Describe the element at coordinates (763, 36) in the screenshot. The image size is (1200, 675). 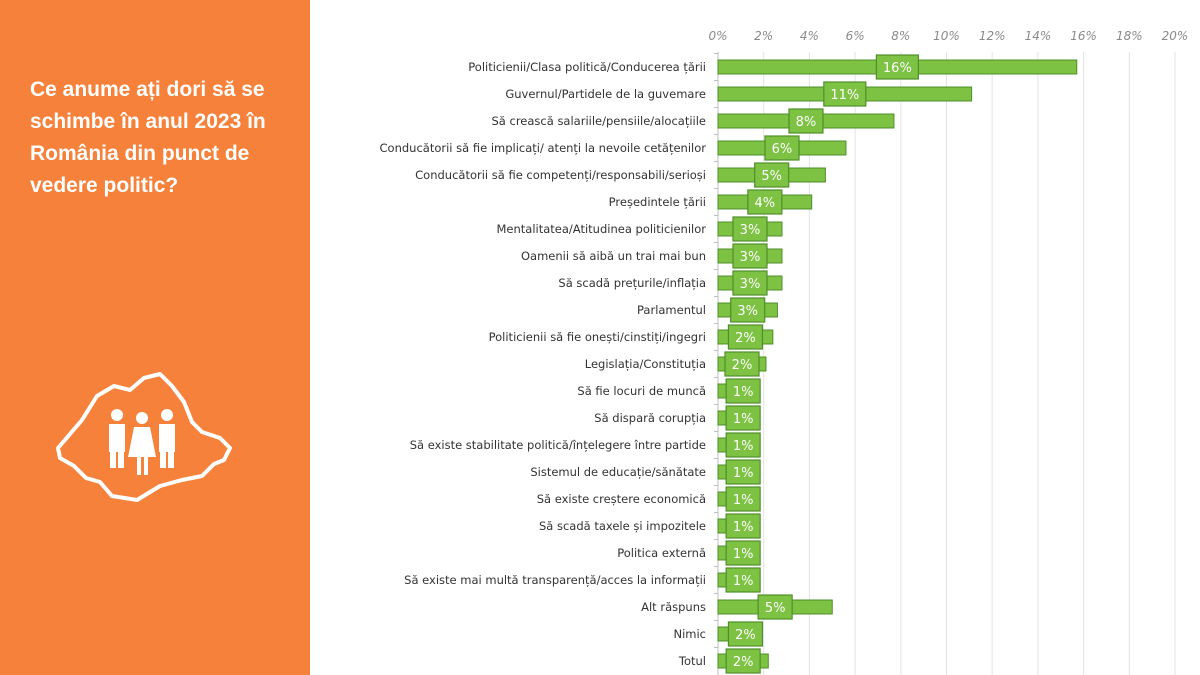
I see `x-tick-label: 2%` at that location.